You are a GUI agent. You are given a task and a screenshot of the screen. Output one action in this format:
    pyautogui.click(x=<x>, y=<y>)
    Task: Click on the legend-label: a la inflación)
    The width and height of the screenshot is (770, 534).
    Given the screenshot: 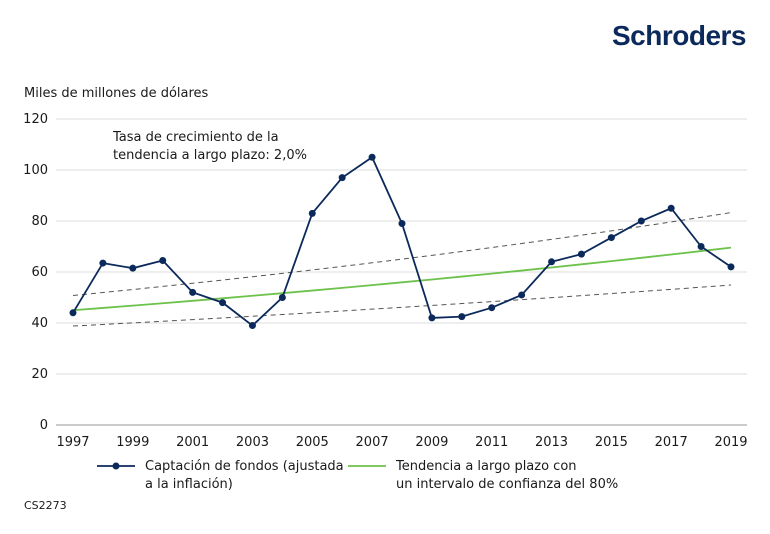 What is the action you would take?
    pyautogui.click(x=189, y=484)
    